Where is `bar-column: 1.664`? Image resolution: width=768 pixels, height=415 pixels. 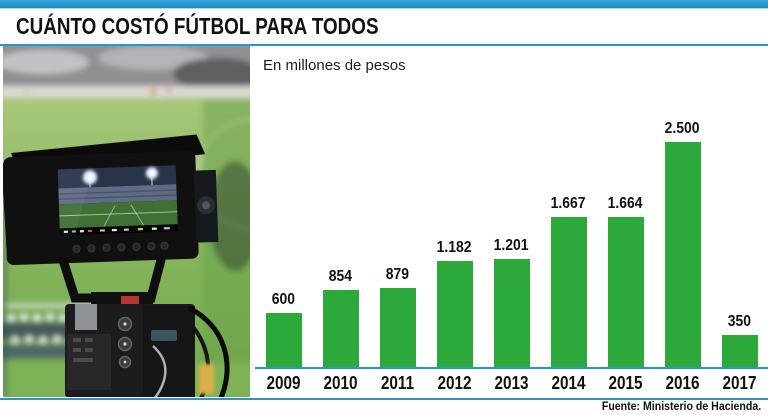 bar-column: 1.664 is located at coordinates (625, 281).